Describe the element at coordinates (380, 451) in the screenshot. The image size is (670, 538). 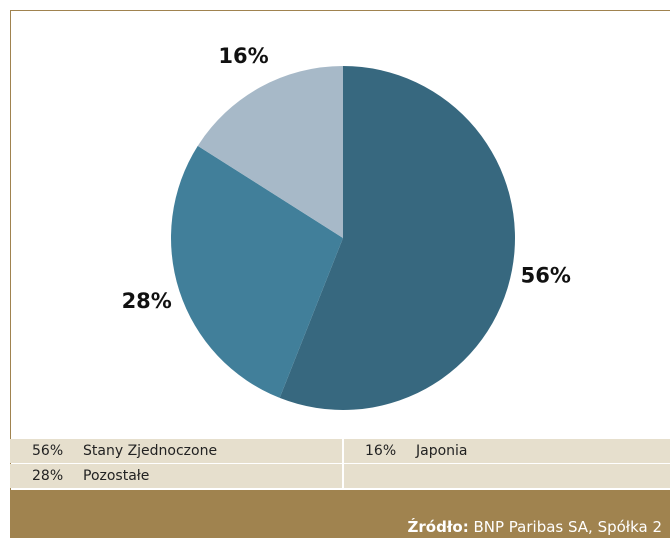
I see `legend-value: 16%` at that location.